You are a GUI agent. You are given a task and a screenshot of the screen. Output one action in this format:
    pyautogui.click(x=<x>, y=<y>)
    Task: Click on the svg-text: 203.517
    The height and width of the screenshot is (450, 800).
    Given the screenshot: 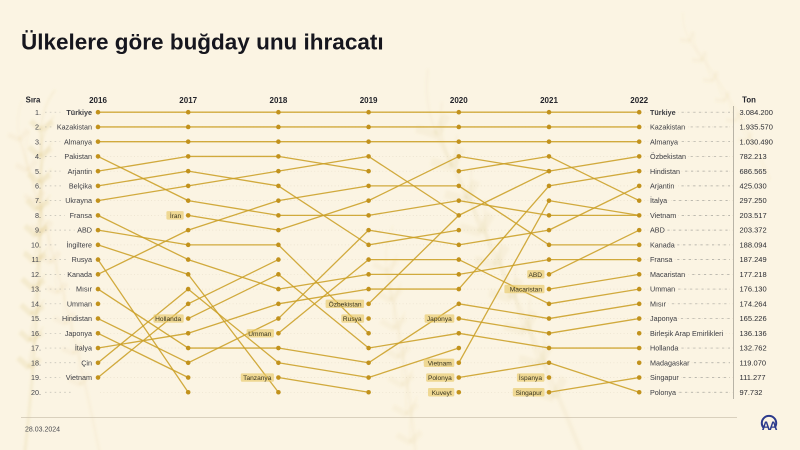 What is the action you would take?
    pyautogui.click(x=753, y=215)
    